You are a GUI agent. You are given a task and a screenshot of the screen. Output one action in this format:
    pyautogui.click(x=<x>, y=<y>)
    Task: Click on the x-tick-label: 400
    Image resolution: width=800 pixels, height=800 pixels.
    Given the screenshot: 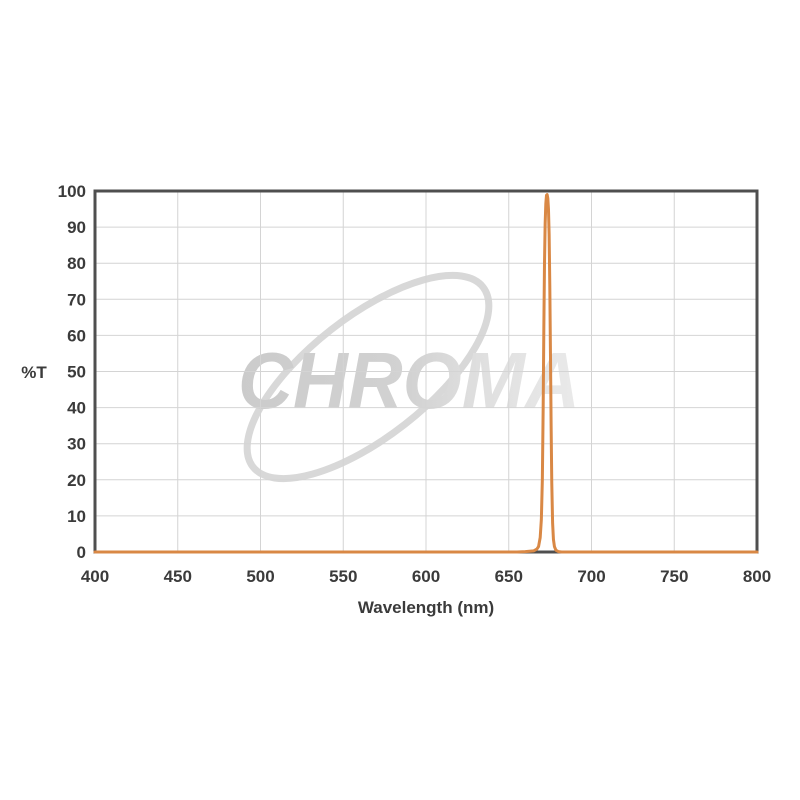 What is the action you would take?
    pyautogui.click(x=95, y=576)
    